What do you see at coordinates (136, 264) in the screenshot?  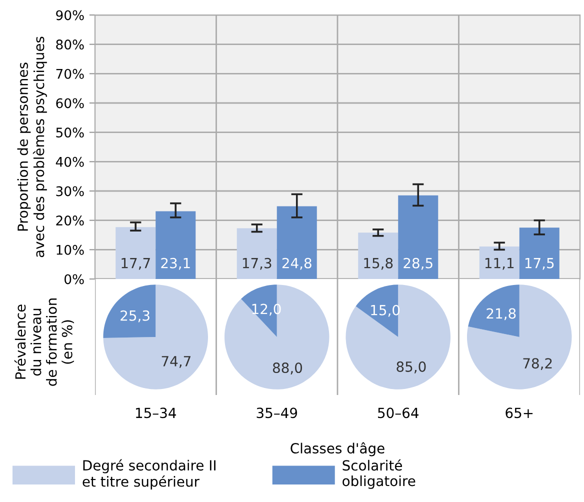 I see `data-label: 17,7` at bounding box center [136, 264].